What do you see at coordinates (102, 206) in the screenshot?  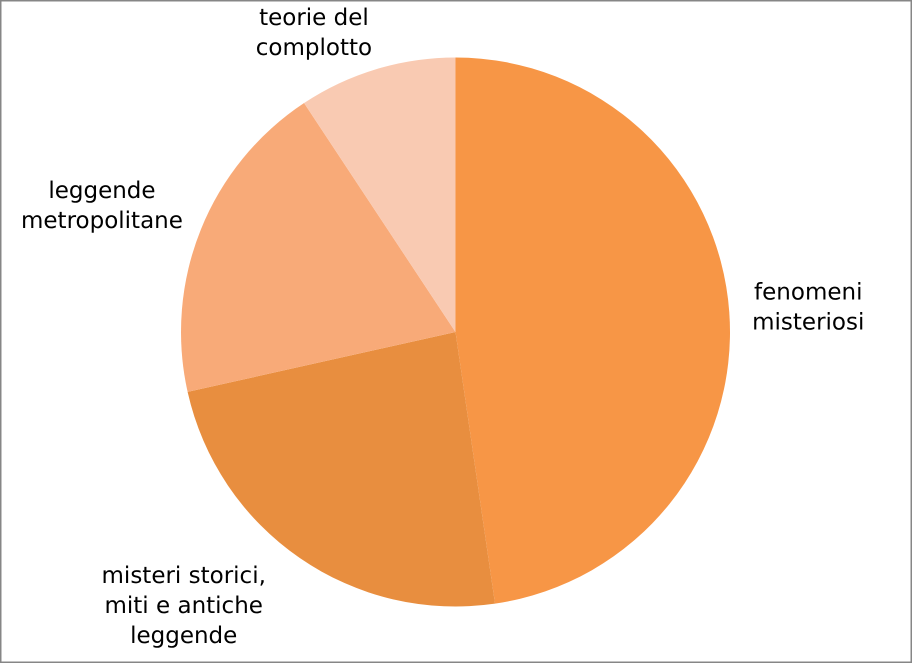 I see `slice-label: leggende metropolitane` at bounding box center [102, 206].